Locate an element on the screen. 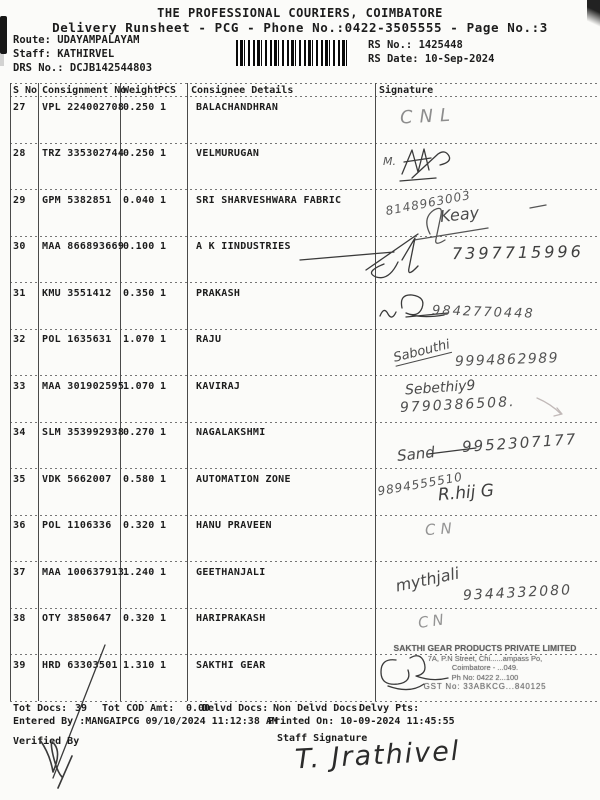  staff-info: Staff: KATHIRVEL is located at coordinates (64, 54).